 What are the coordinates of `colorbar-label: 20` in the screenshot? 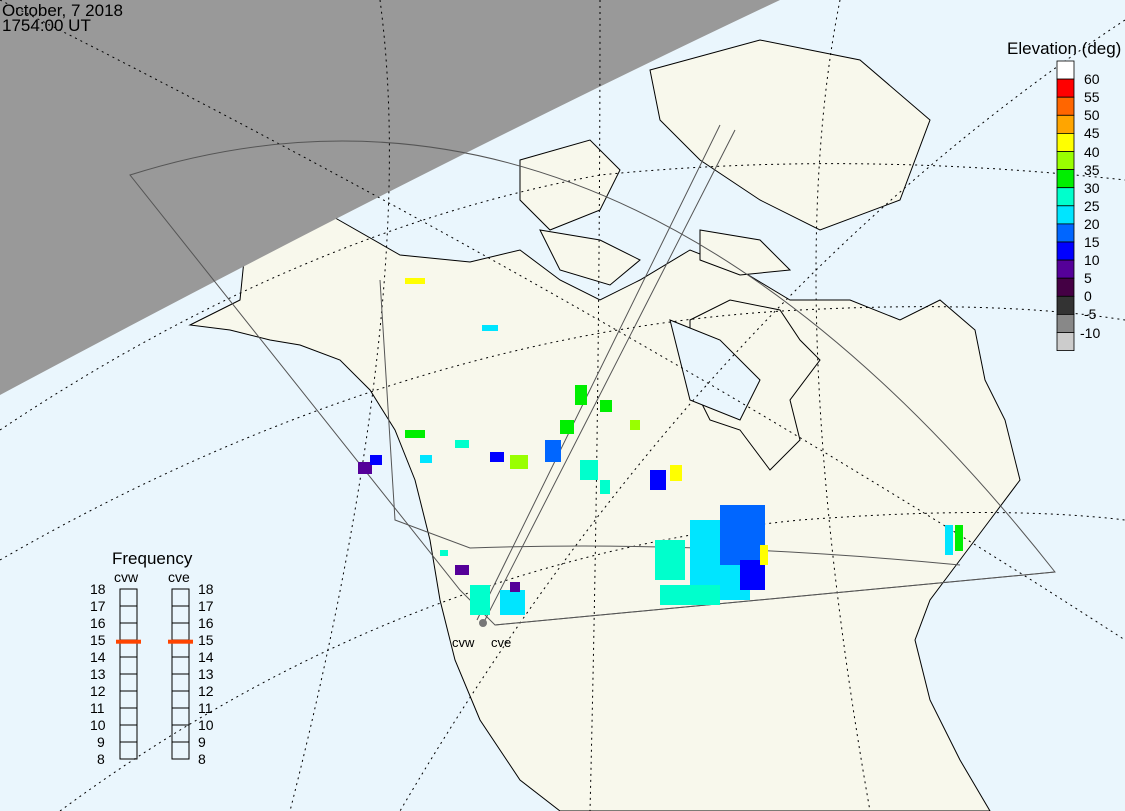 It's located at (1092, 223).